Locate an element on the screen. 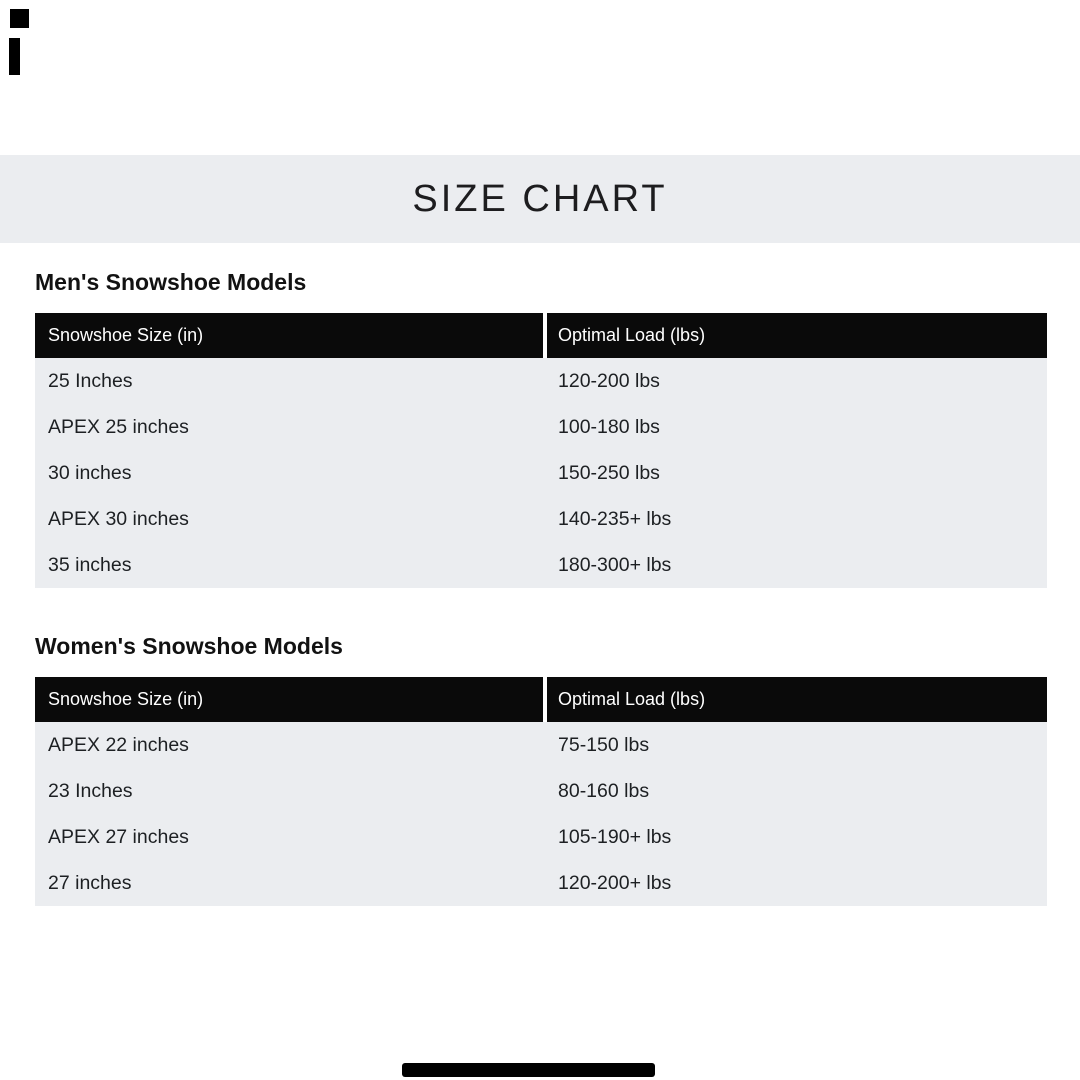 The width and height of the screenshot is (1080, 1080). womens-column-header-load: Optimal Load (lbs) is located at coordinates (797, 699).